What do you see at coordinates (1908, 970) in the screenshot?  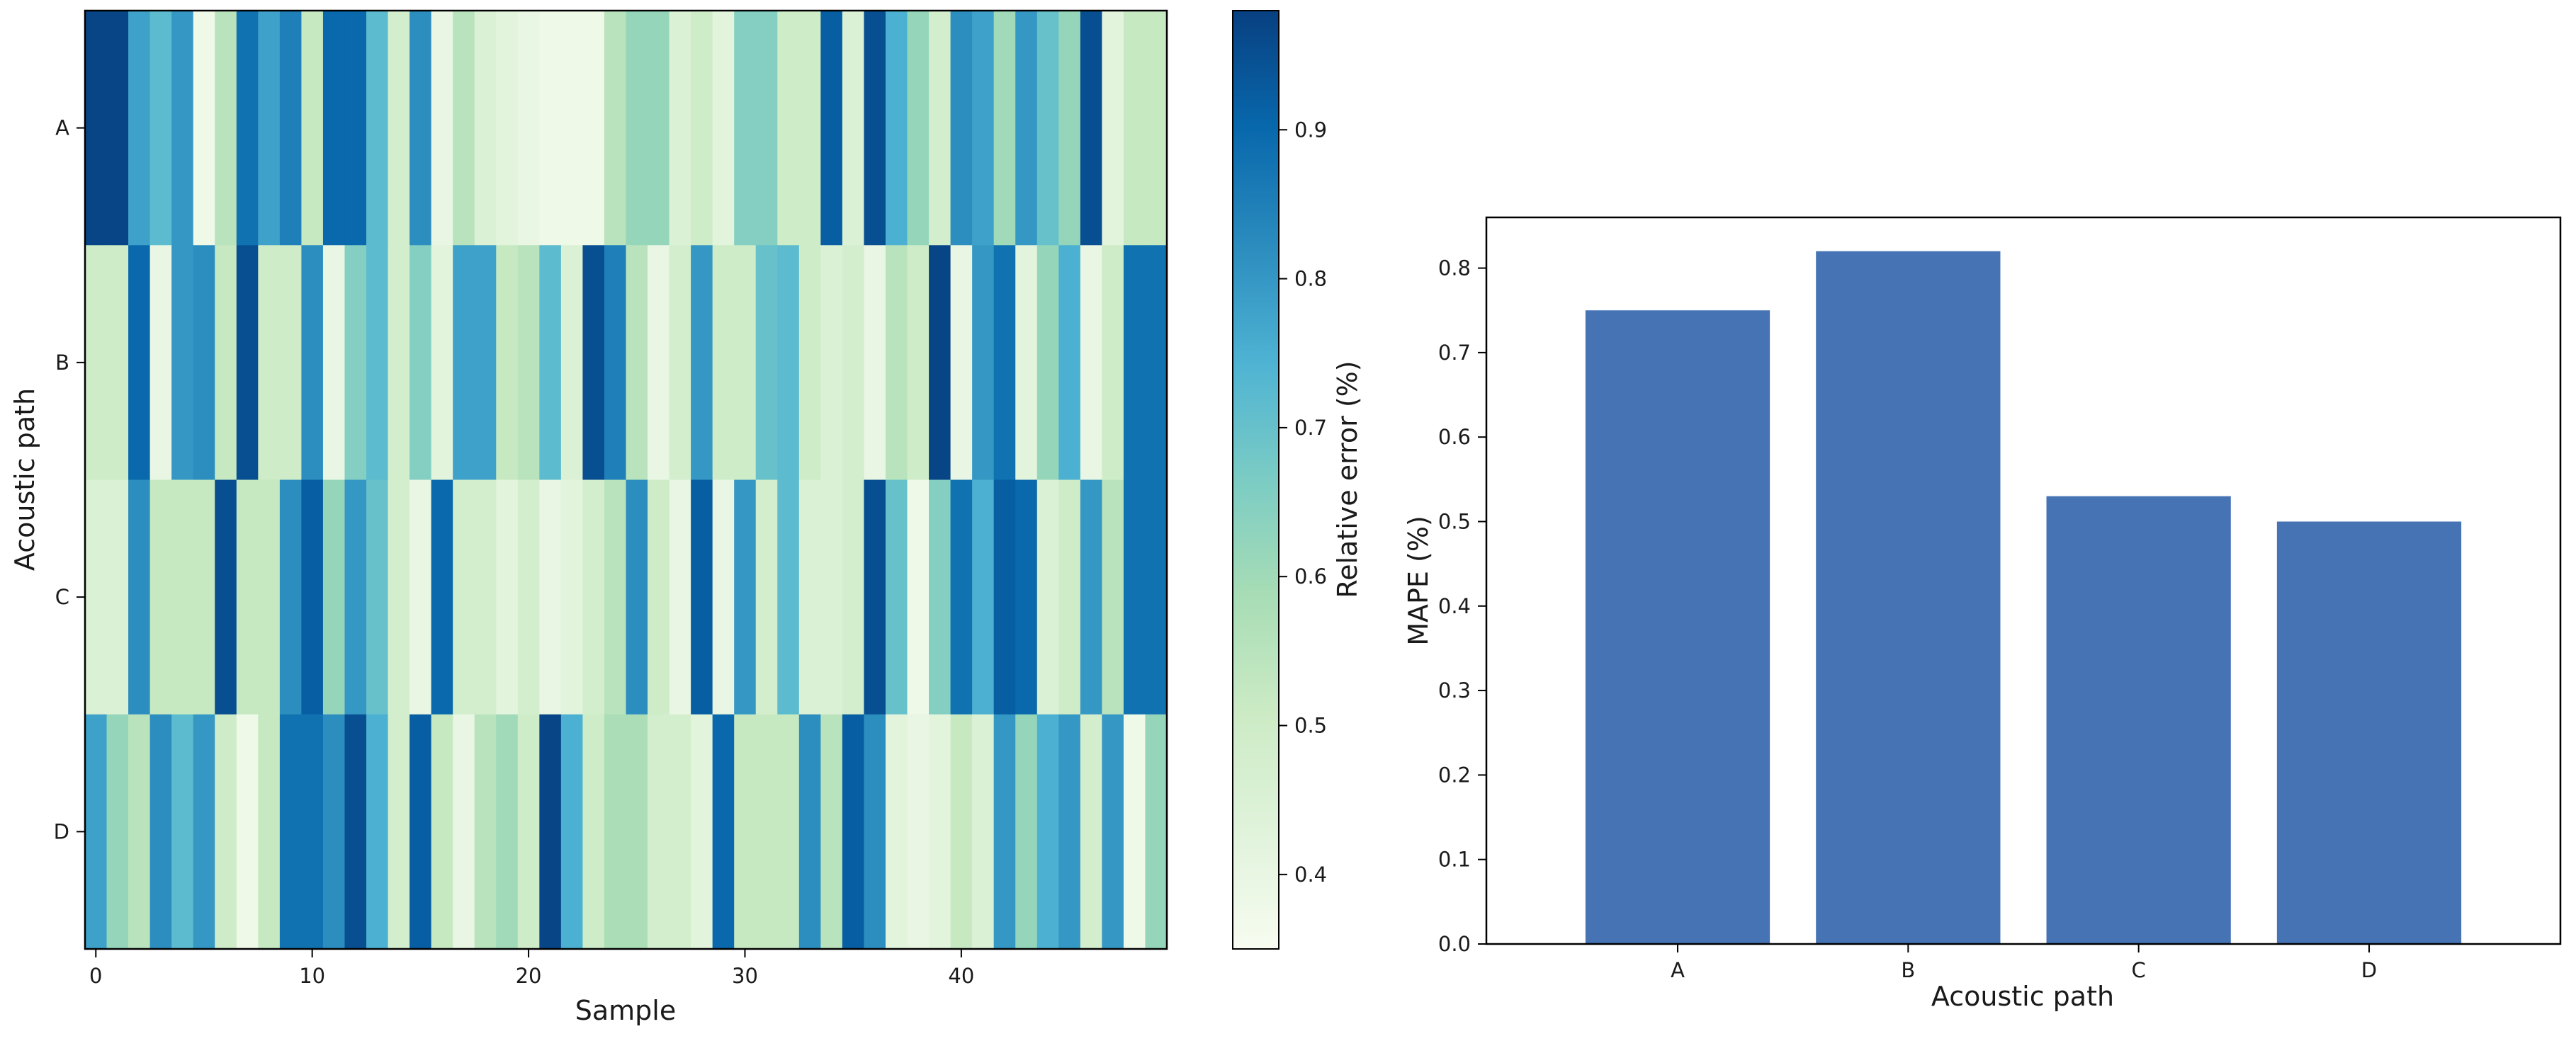 I see `bar-x-tick-label: B` at bounding box center [1908, 970].